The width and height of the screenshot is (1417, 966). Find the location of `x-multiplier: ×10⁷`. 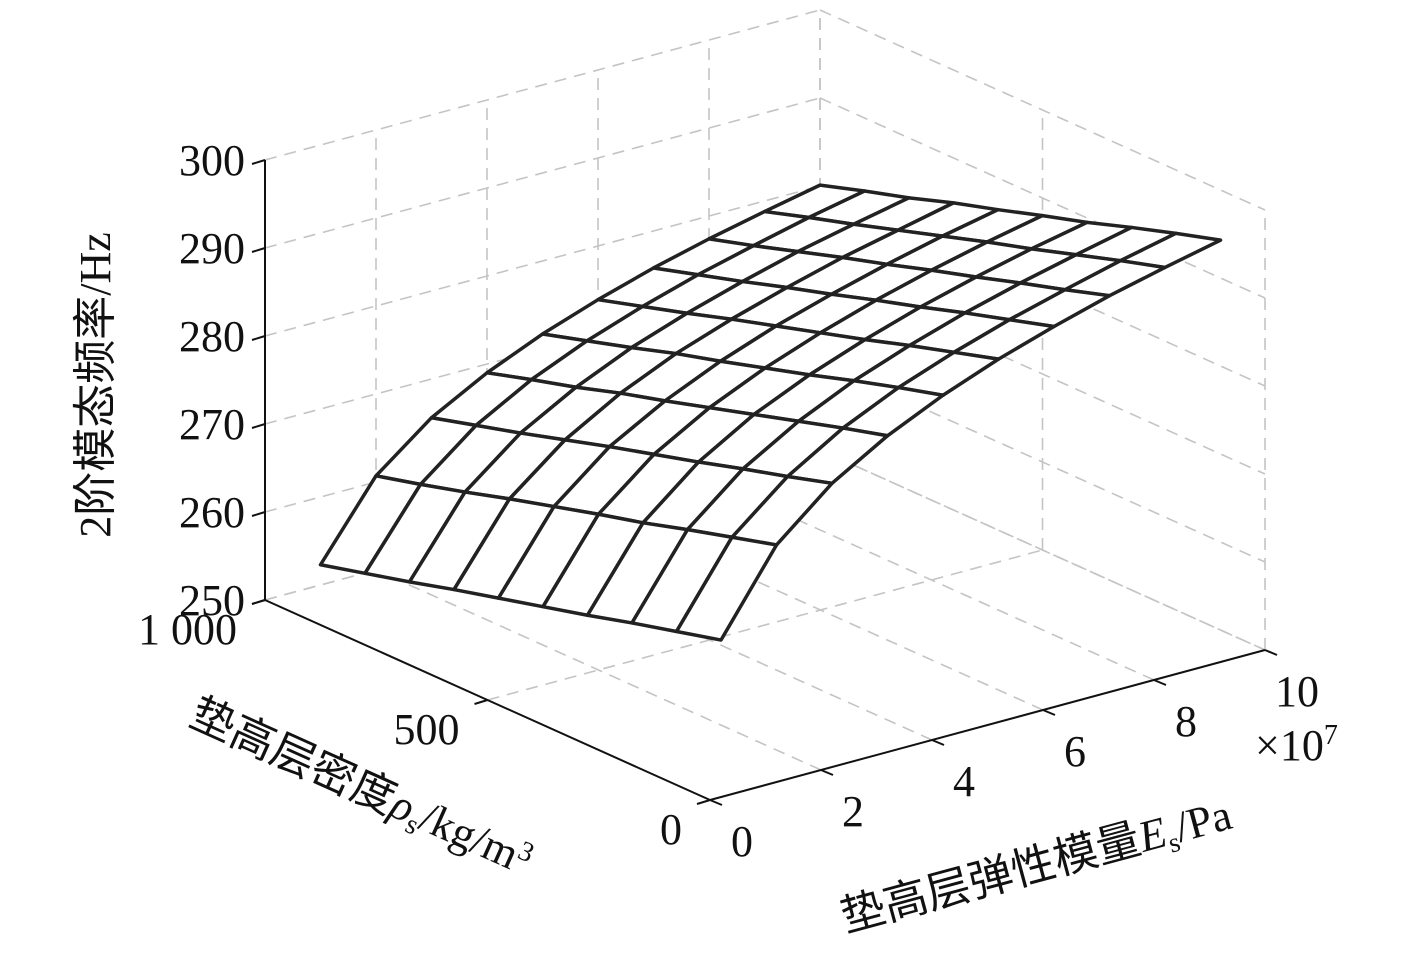

x-multiplier: ×10⁷ is located at coordinates (1296, 745).